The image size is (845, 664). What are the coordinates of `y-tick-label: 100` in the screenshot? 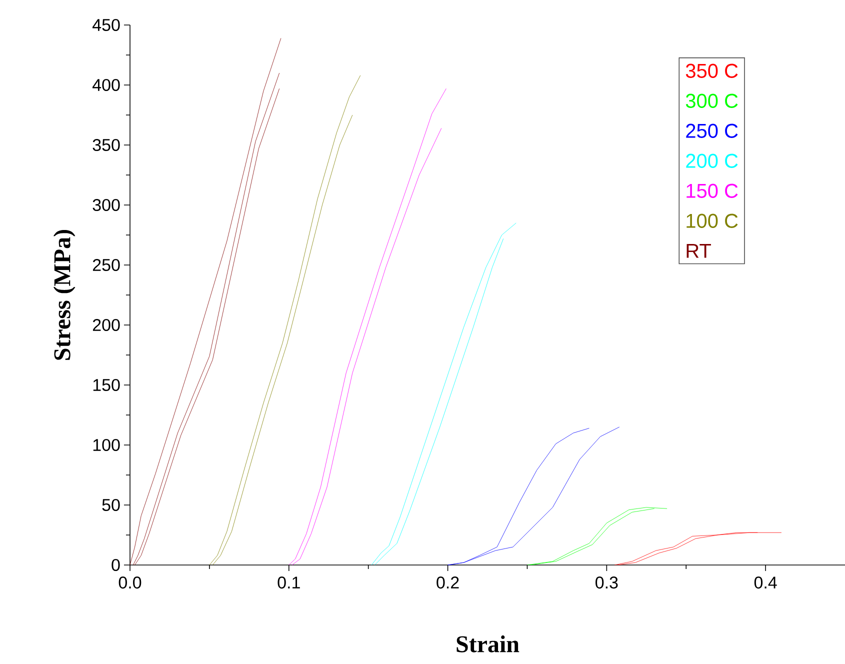 It's located at (106, 445).